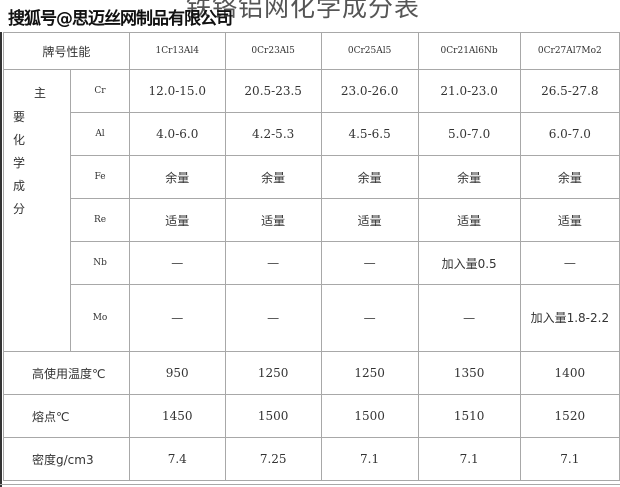 The height and width of the screenshot is (487, 620). Describe the element at coordinates (569, 373) in the screenshot. I see `value-cell: 1400` at that location.